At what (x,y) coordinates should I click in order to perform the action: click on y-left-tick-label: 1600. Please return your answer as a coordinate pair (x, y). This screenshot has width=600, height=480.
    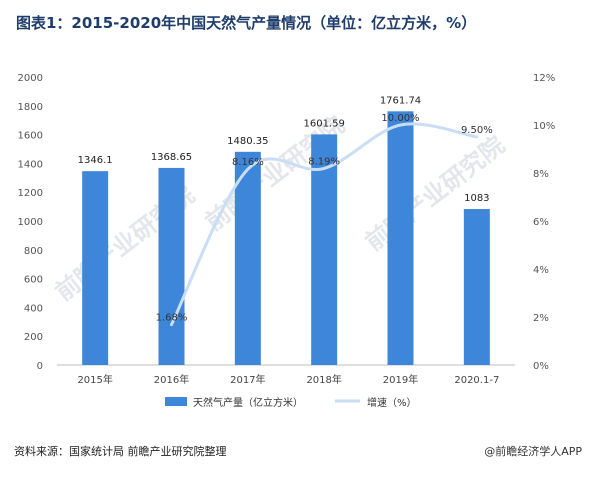
    Looking at the image, I should click on (30, 136).